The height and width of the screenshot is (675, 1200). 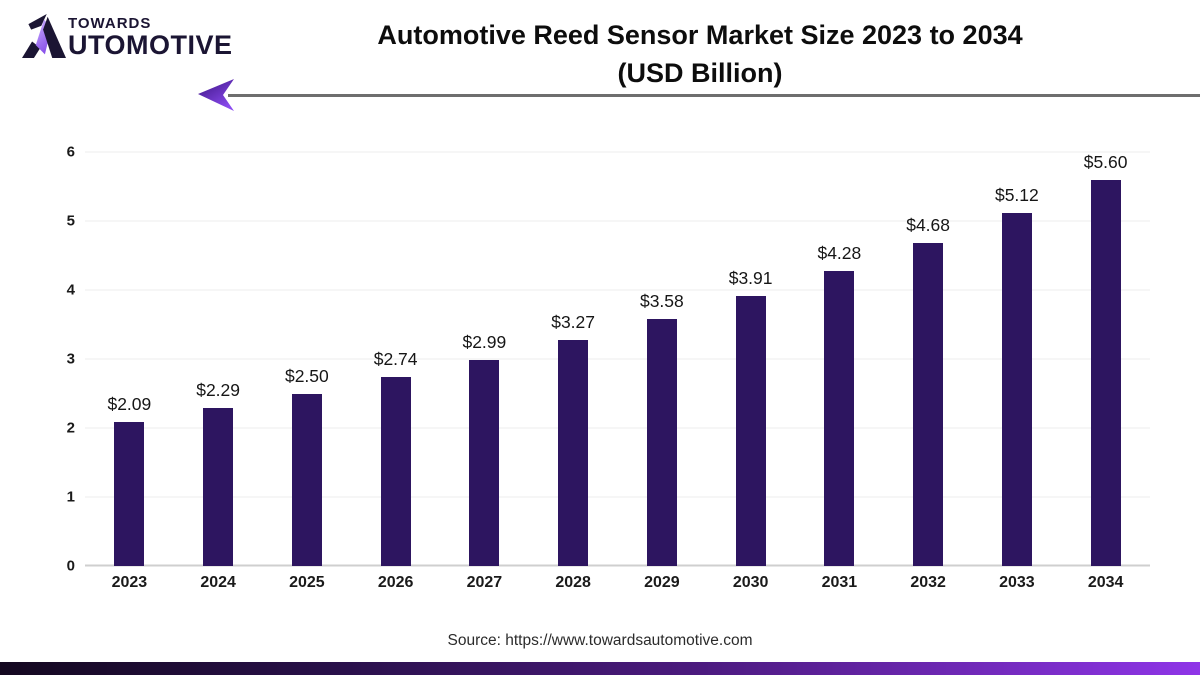 I want to click on x-axis-tick-2027: 2027, so click(x=484, y=582).